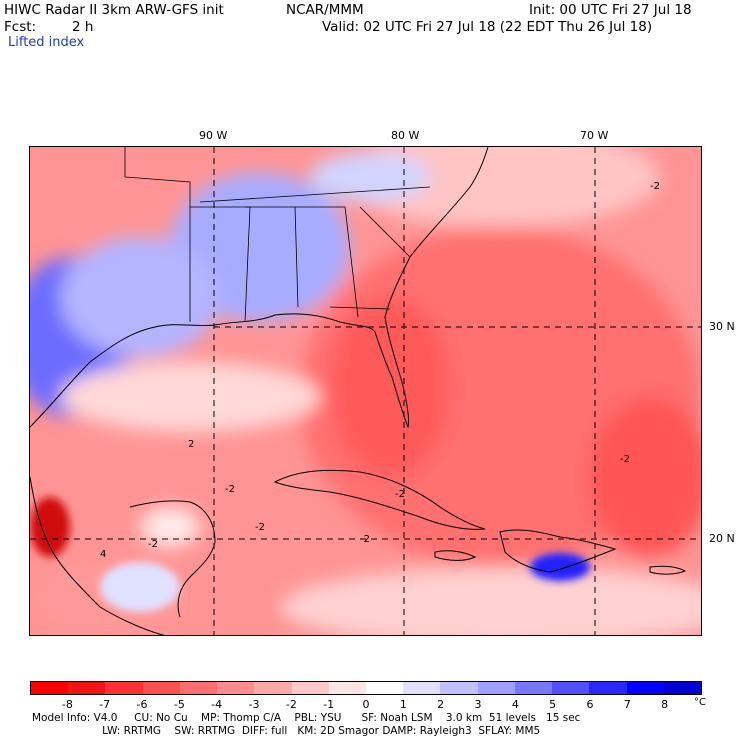 The image size is (740, 740). I want to click on border-alabama, so click(327, 262).